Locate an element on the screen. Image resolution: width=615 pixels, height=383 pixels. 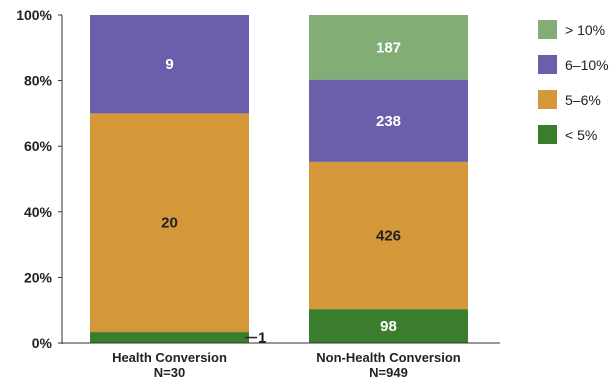
y-tick-label: 40% is located at coordinates (38, 212).